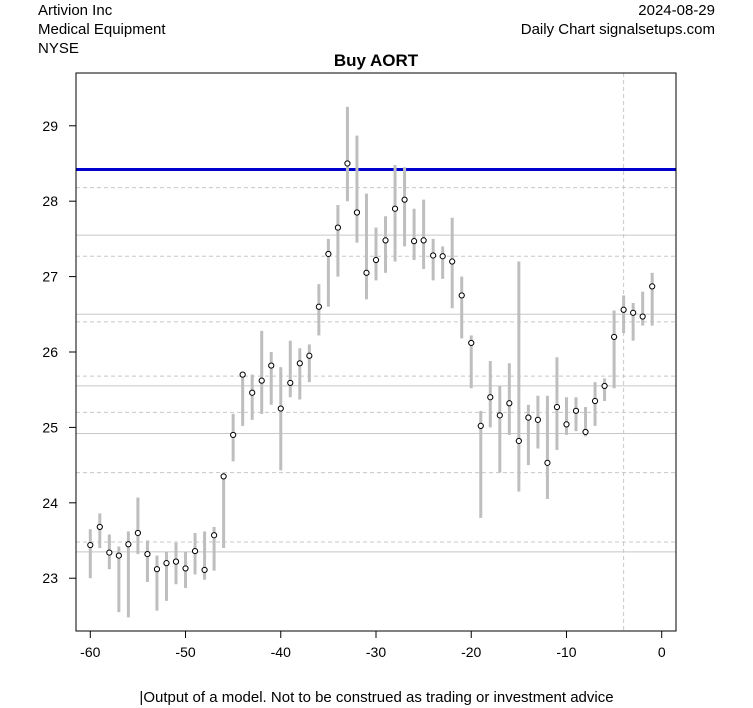 The height and width of the screenshot is (708, 753). Describe the element at coordinates (566, 652) in the screenshot. I see `x-tick-label: -10` at that location.